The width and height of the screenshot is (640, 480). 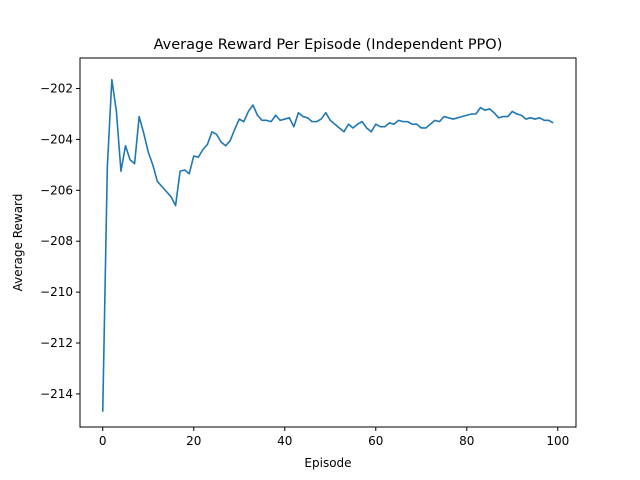 What do you see at coordinates (193, 441) in the screenshot?
I see `x-tick-label: 20` at bounding box center [193, 441].